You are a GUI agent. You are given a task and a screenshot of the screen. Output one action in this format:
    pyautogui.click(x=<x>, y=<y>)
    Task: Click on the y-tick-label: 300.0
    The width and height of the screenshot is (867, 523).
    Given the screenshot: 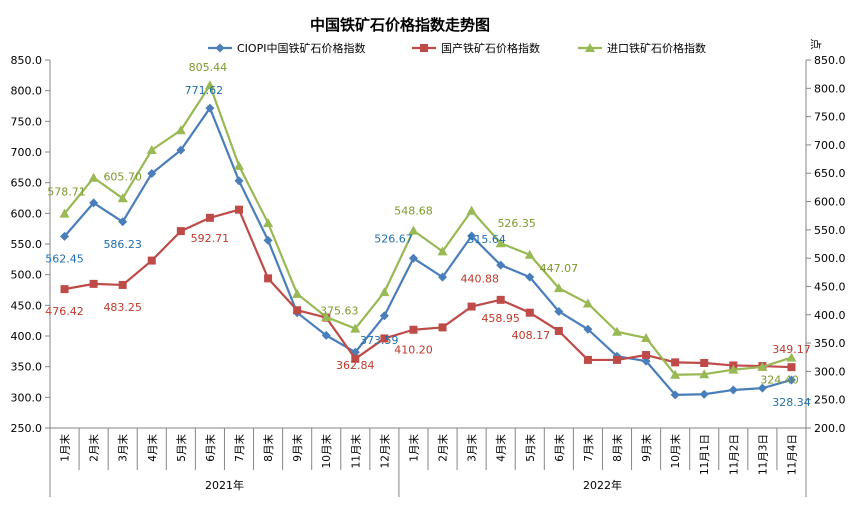 What is the action you would take?
    pyautogui.click(x=27, y=397)
    